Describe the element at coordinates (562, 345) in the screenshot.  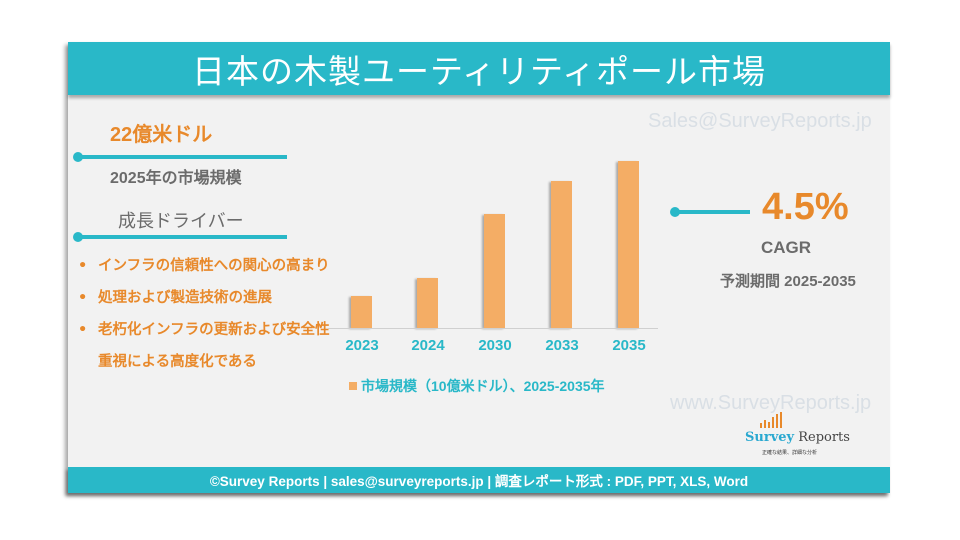
I see `x-tick-label: 2033` at that location.